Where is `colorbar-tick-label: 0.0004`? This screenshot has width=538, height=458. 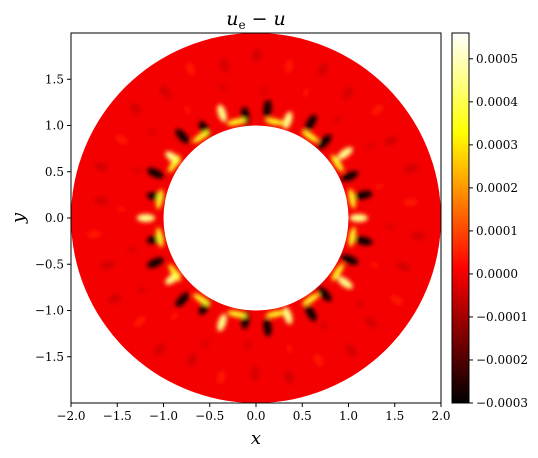
colorbar-tick-label: 0.0004 is located at coordinates (497, 102).